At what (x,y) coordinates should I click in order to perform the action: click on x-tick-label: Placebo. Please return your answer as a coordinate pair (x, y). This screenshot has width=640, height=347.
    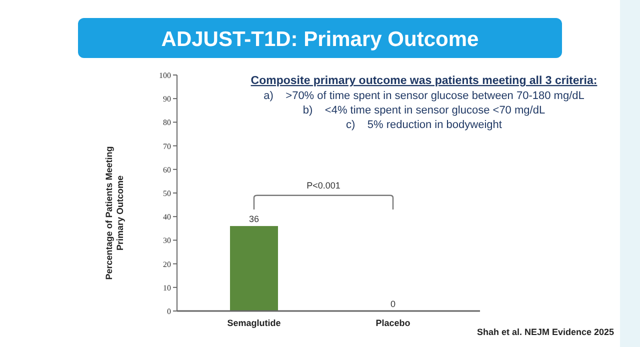
    Looking at the image, I should click on (393, 323).